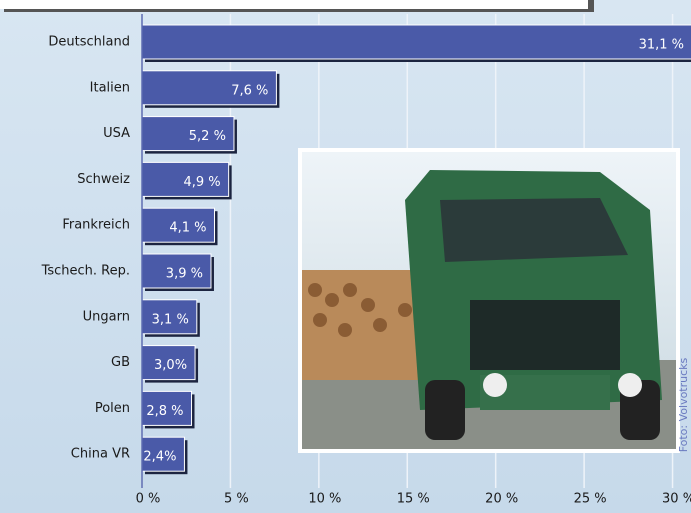  What do you see at coordinates (170, 319) in the screenshot?
I see `value-label: 3,1 %` at bounding box center [170, 319].